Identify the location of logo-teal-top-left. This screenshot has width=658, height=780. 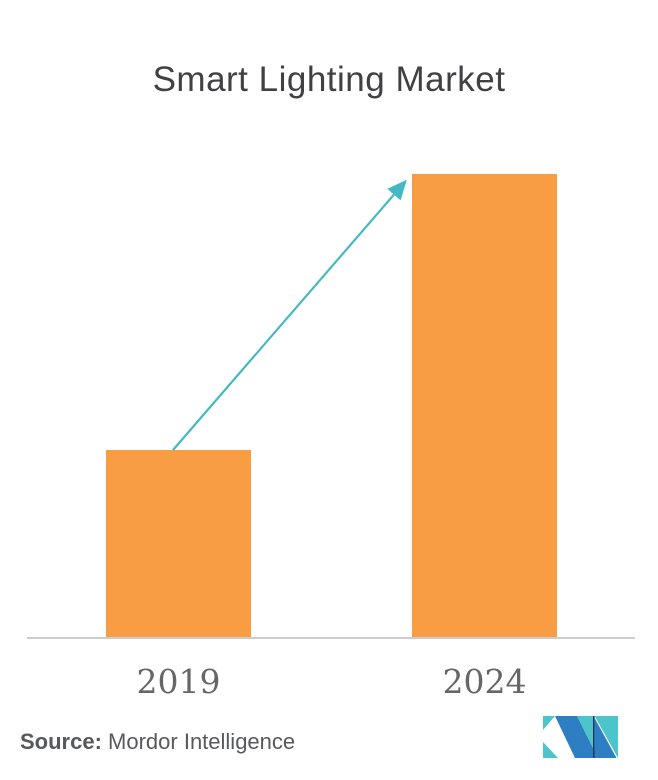
(549, 723).